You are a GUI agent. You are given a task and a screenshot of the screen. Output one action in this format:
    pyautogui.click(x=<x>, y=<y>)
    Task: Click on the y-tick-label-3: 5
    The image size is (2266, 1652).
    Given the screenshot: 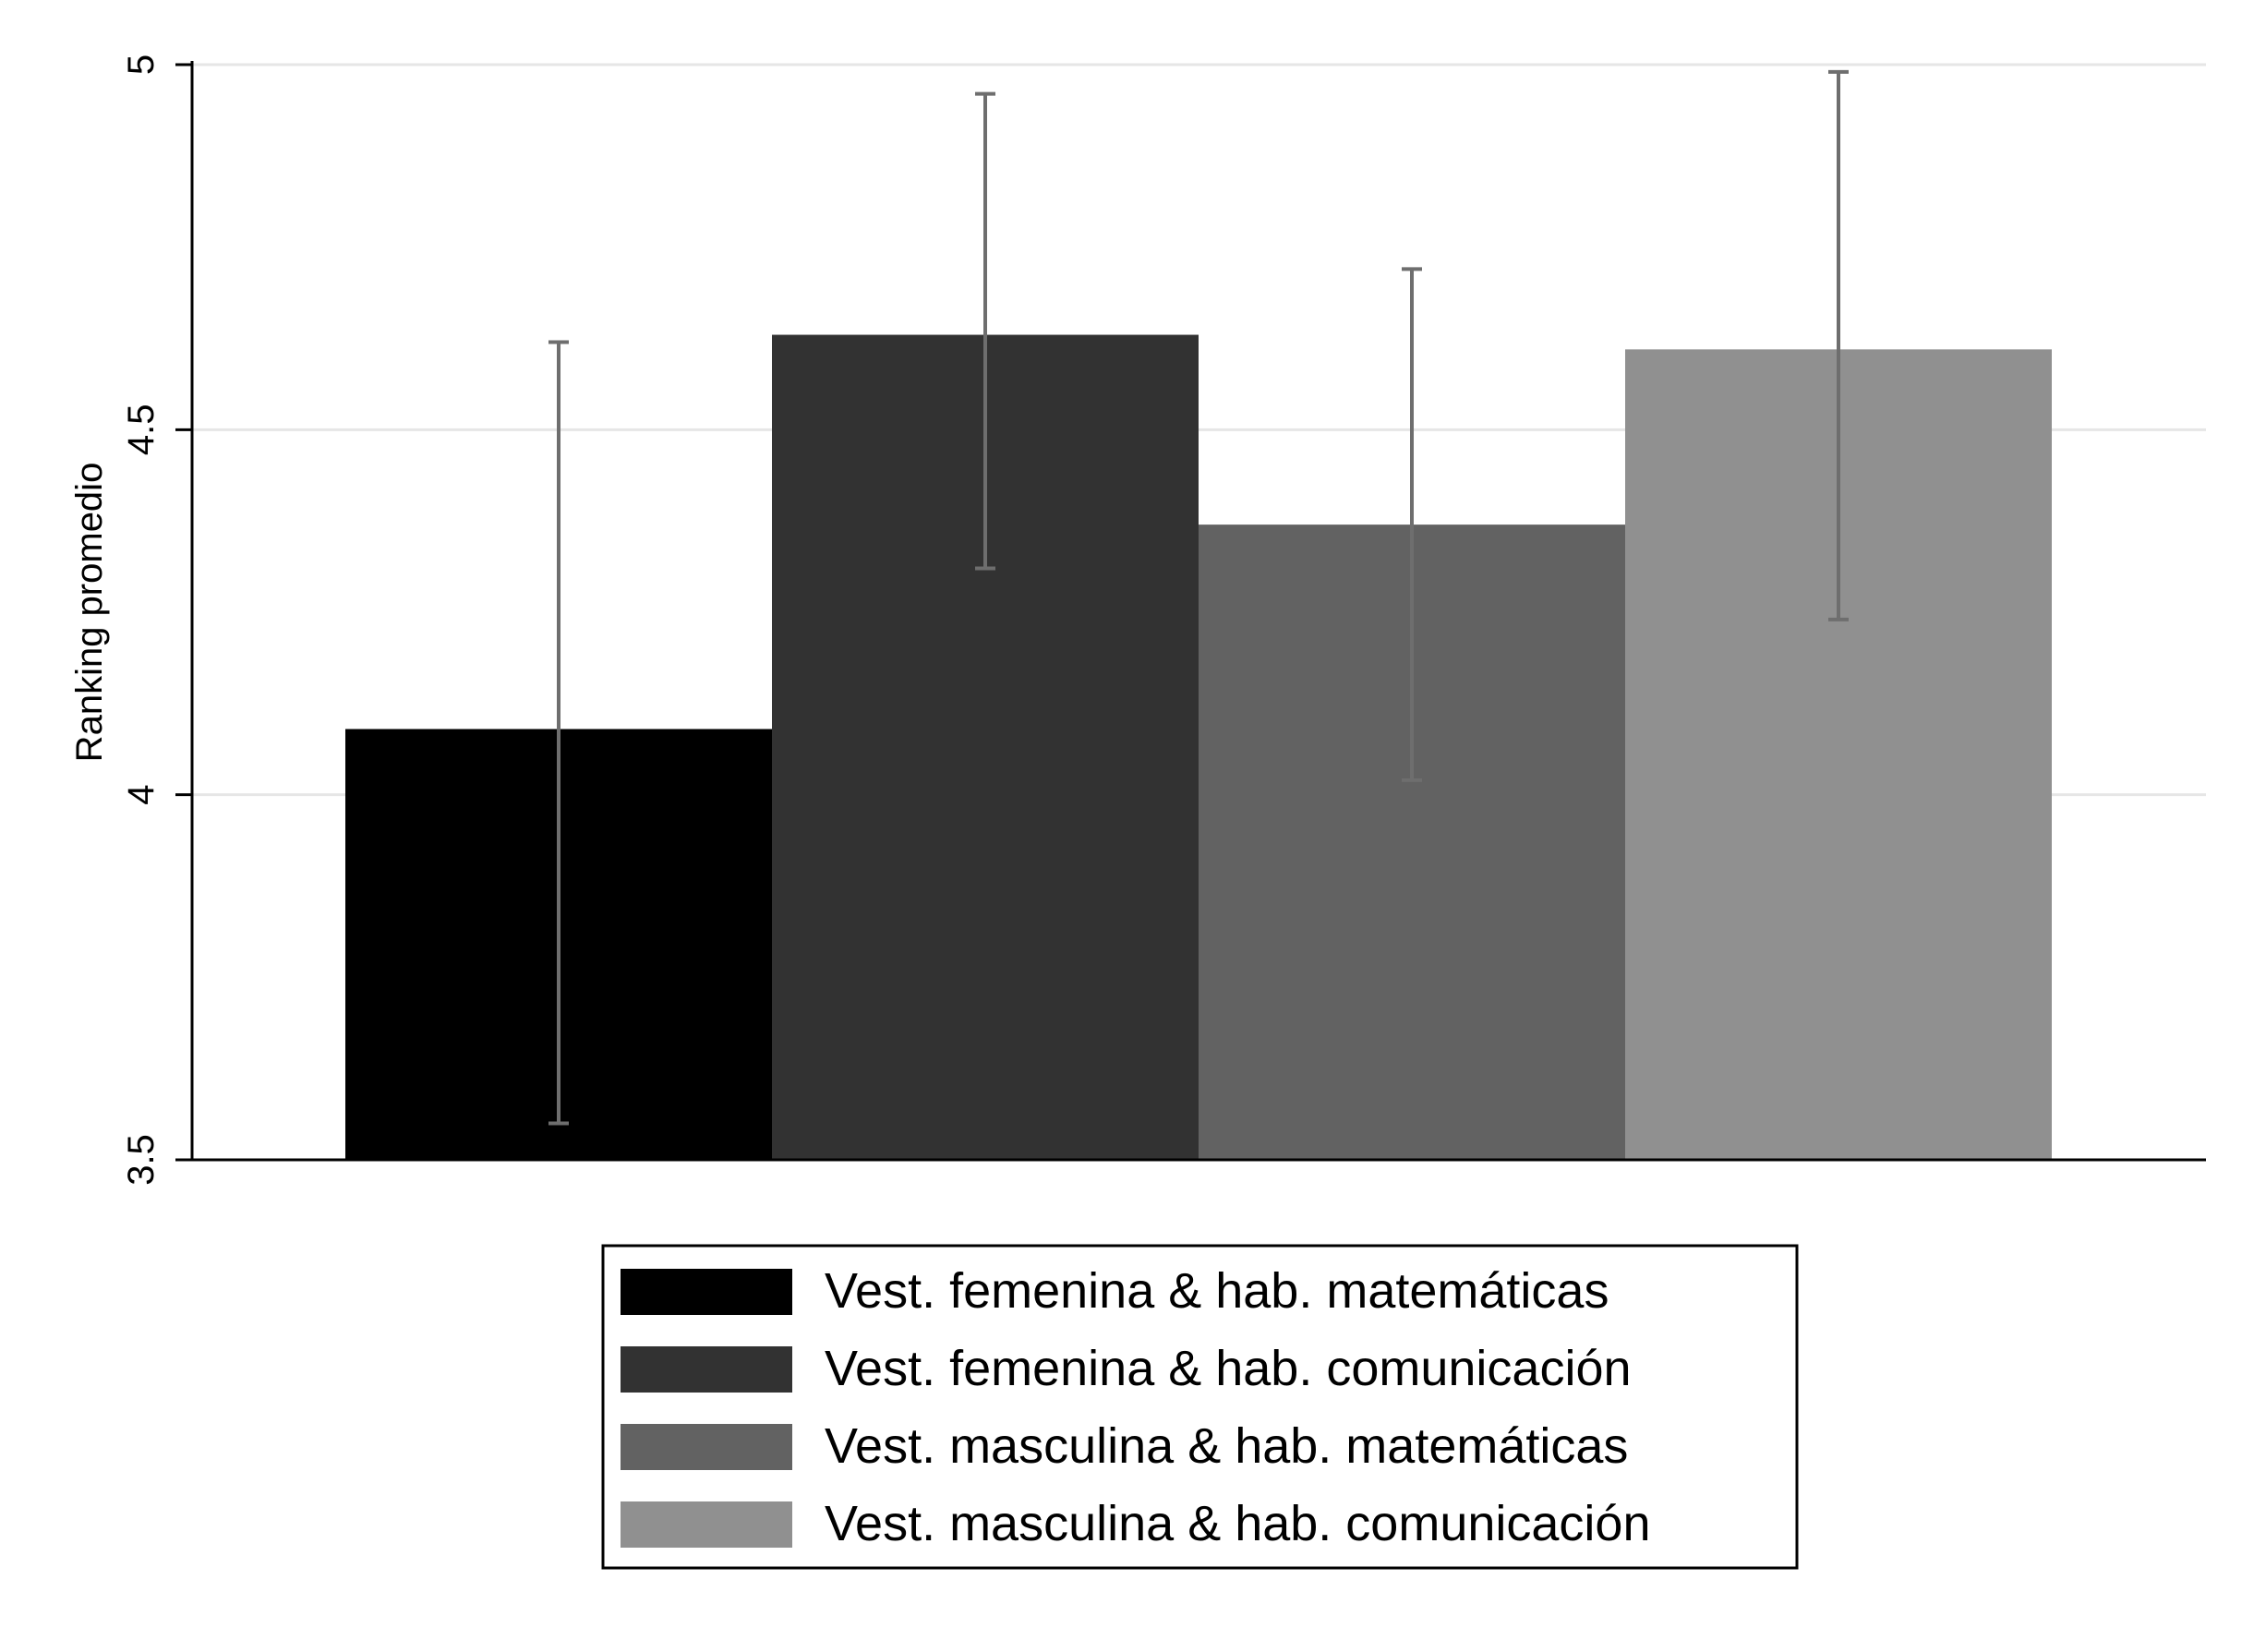 What is the action you would take?
    pyautogui.click(x=141, y=64)
    